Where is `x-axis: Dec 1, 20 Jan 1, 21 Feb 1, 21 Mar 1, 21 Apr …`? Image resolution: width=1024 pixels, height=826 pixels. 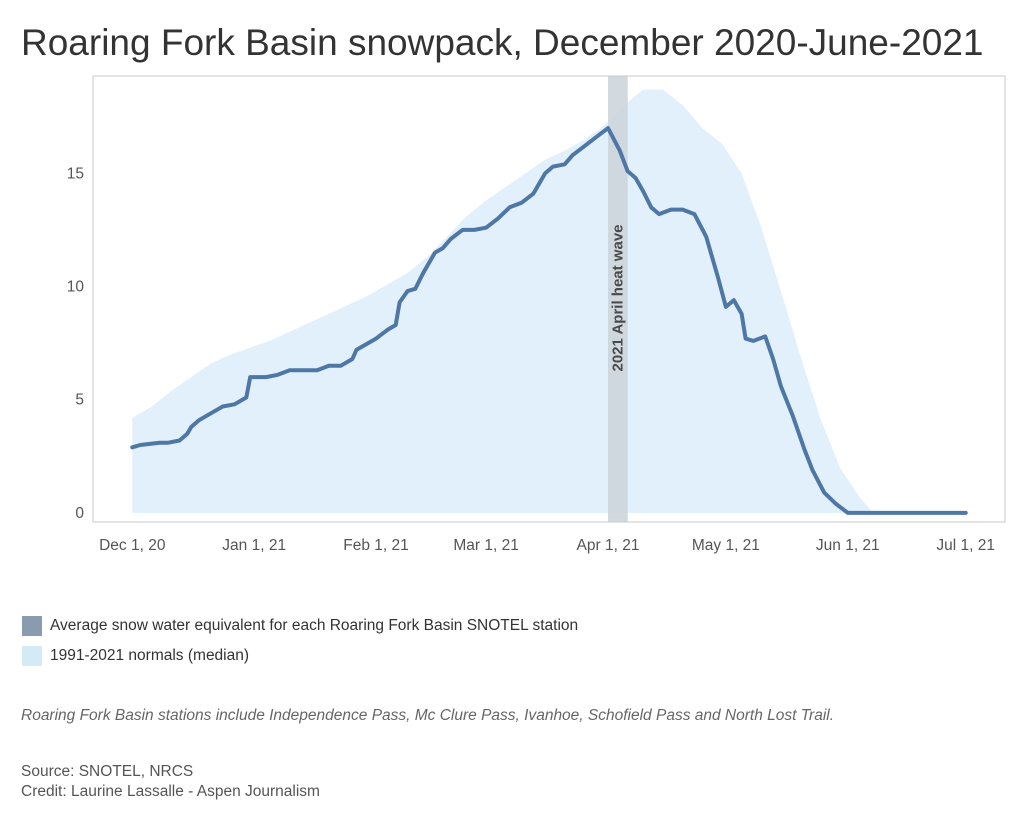 x-axis: Dec 1, 20 Jan 1, 21 Feb 1, 21 Mar 1, 21 Apr … is located at coordinates (547, 545).